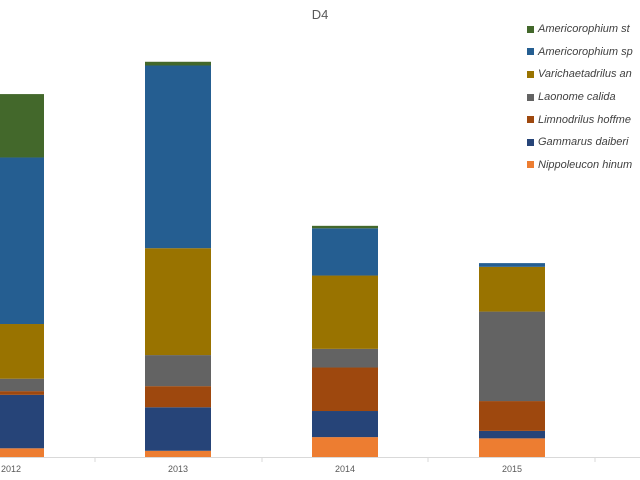 The height and width of the screenshot is (480, 640). Describe the element at coordinates (577, 97) in the screenshot. I see `legend-label: Laonome calida` at that location.